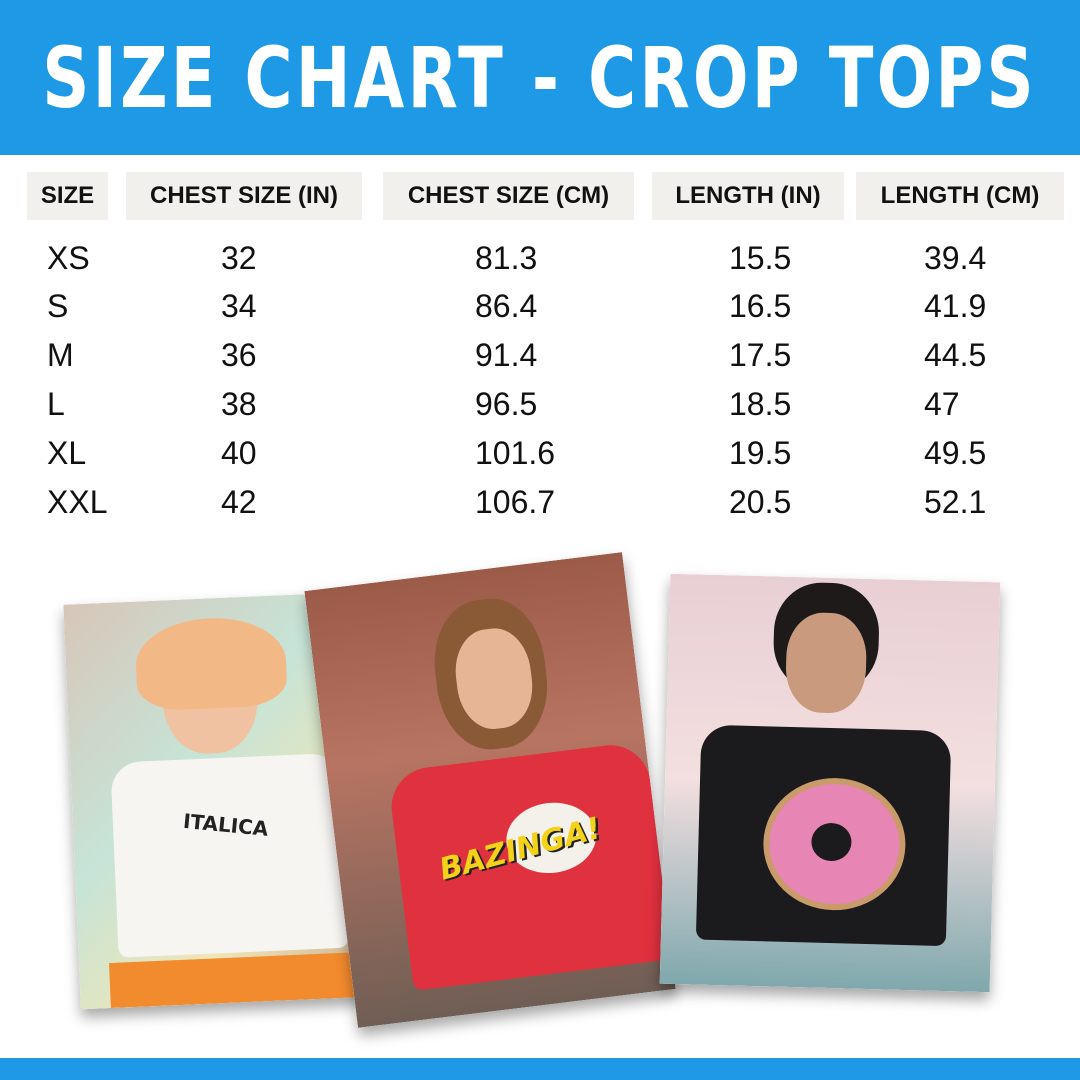 This screenshot has width=1080, height=1080. What do you see at coordinates (955, 258) in the screenshot?
I see `table-cell: 39.4` at bounding box center [955, 258].